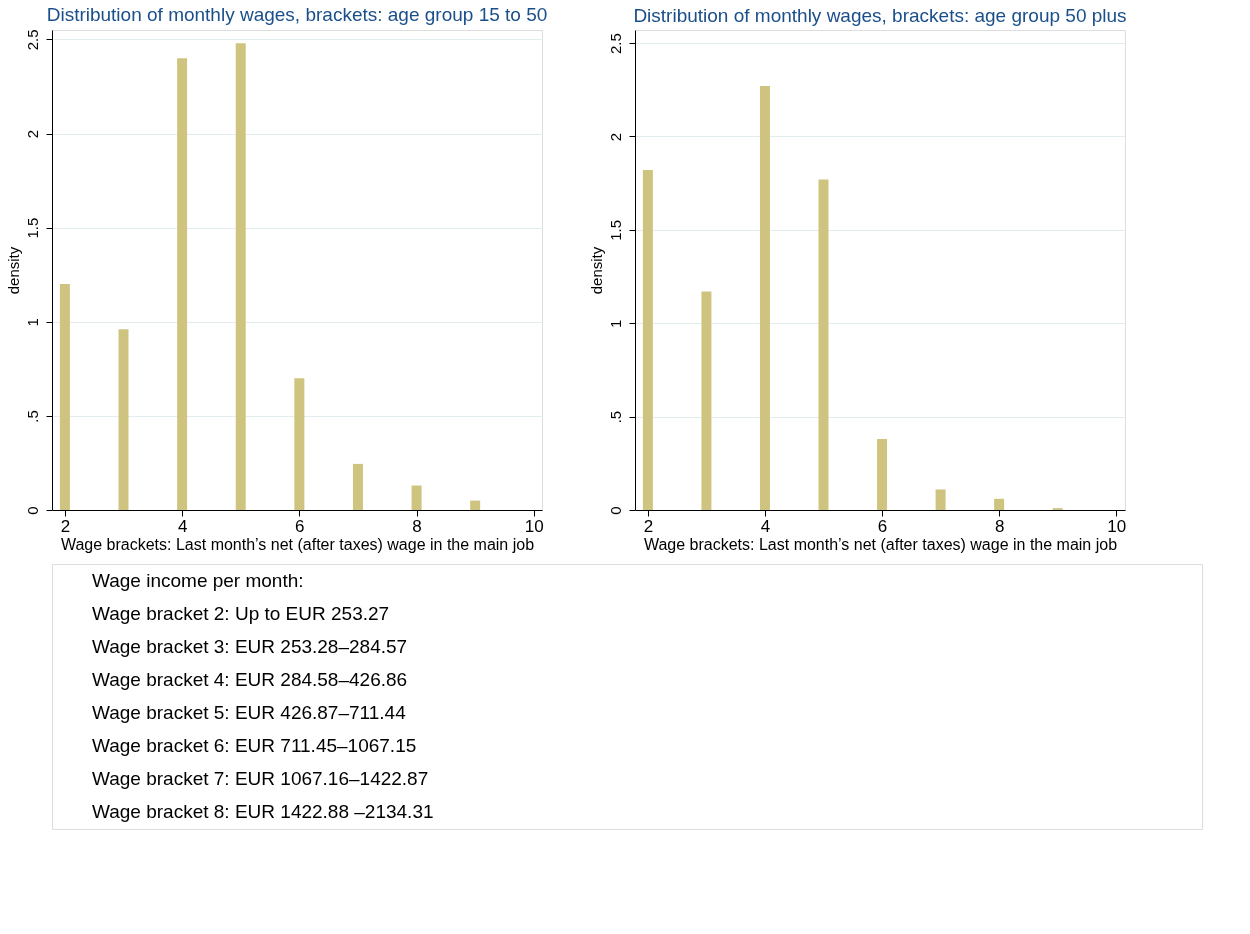 The image size is (1250, 934). I want to click on text: Wage bracket 4: EUR 284.58–426.86, so click(250, 679).